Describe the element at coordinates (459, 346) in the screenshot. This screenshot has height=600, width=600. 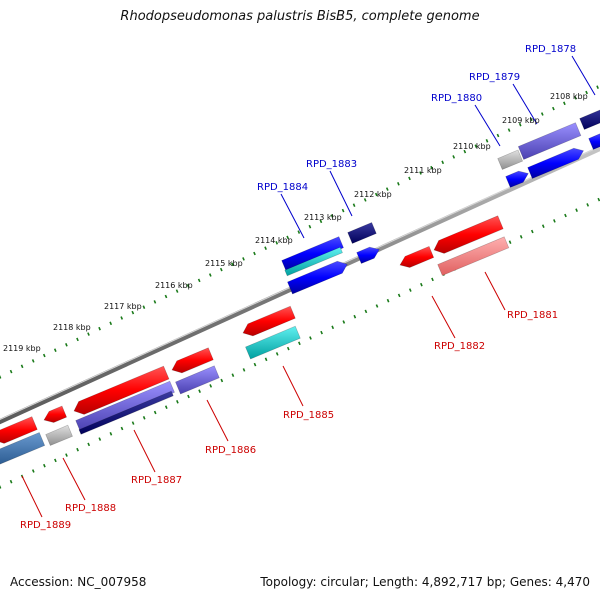
I see `gene-label-rpd-1882: RPD_1882` at that location.